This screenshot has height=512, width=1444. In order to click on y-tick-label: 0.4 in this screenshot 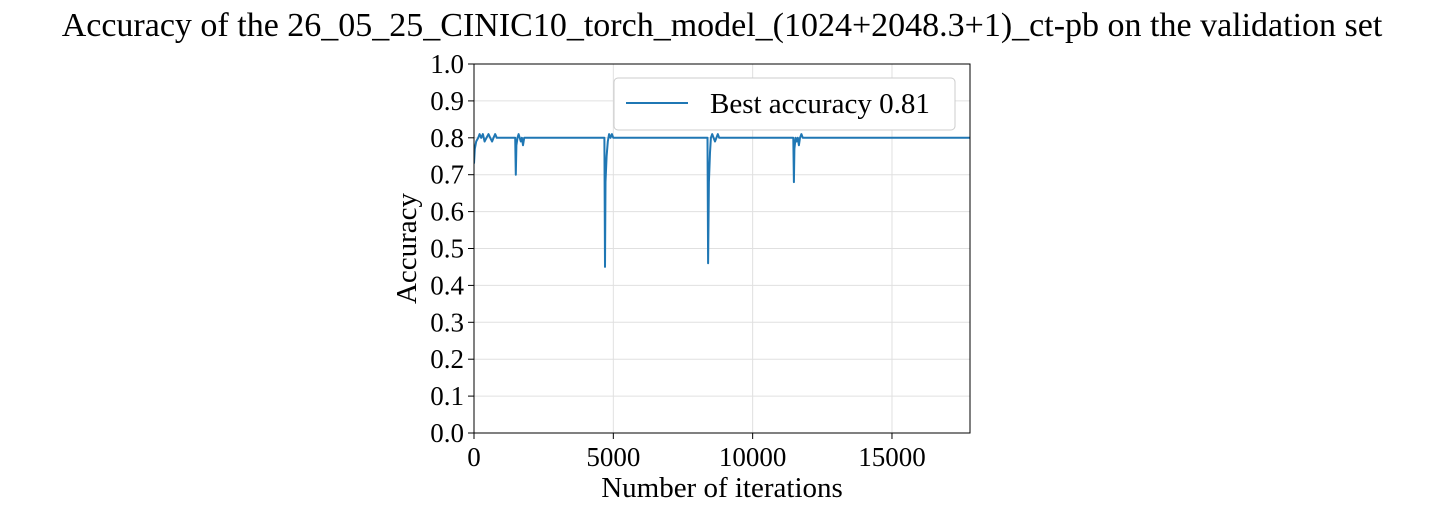, I will do `click(447, 285)`.